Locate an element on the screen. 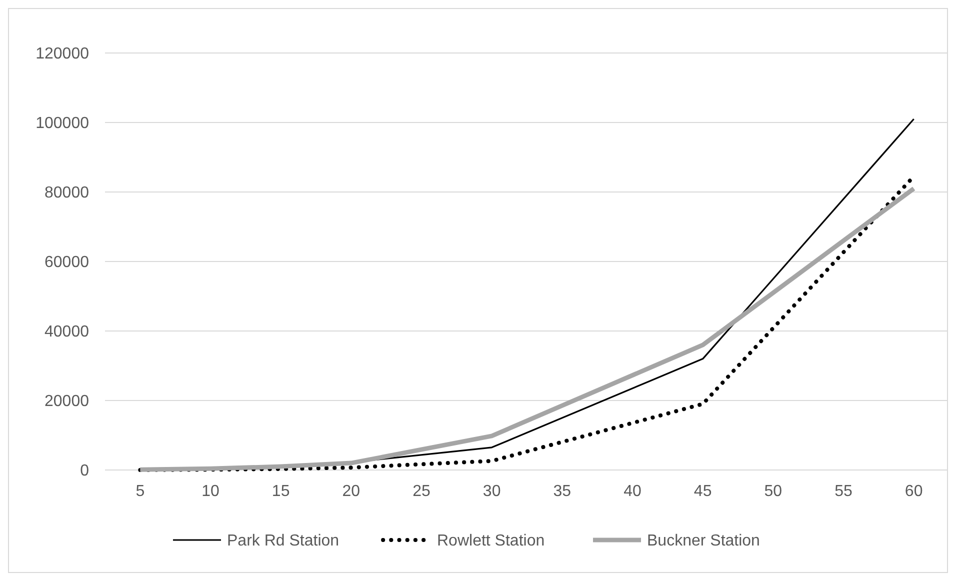  x-tick-label: 60 is located at coordinates (913, 491).